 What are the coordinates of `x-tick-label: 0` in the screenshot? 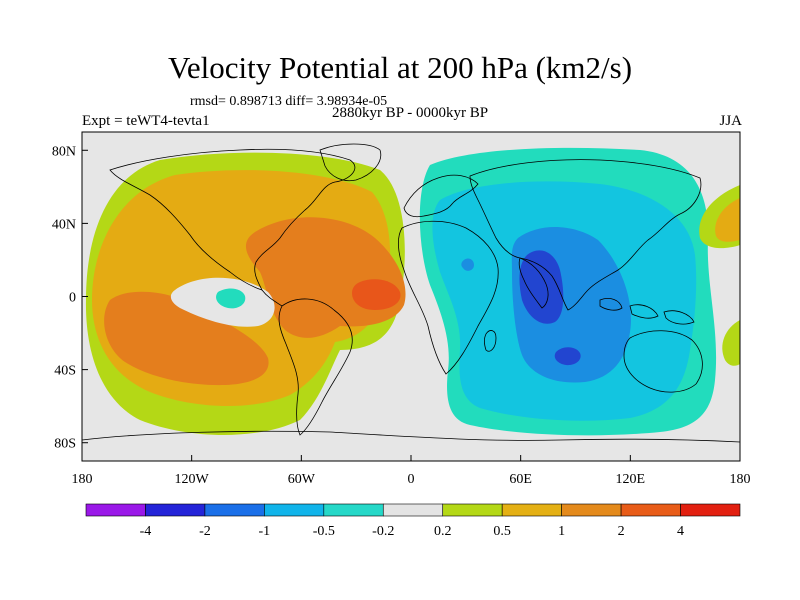 It's located at (411, 479).